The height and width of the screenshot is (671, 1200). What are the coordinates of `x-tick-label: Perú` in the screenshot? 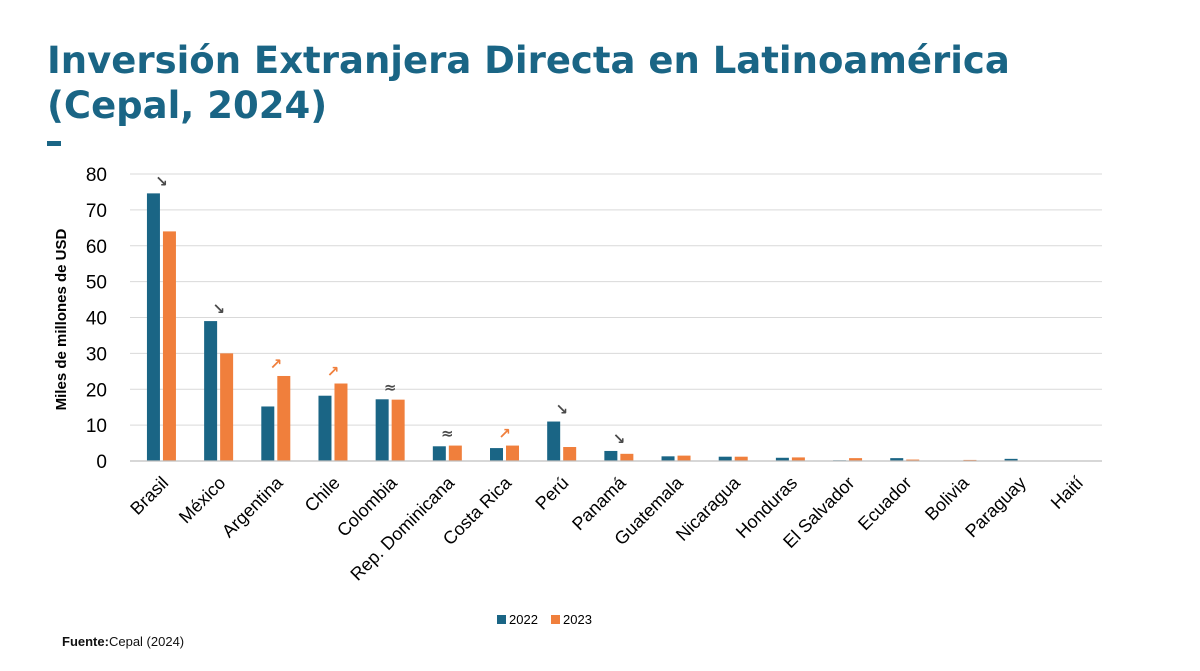 It's located at (551, 493).